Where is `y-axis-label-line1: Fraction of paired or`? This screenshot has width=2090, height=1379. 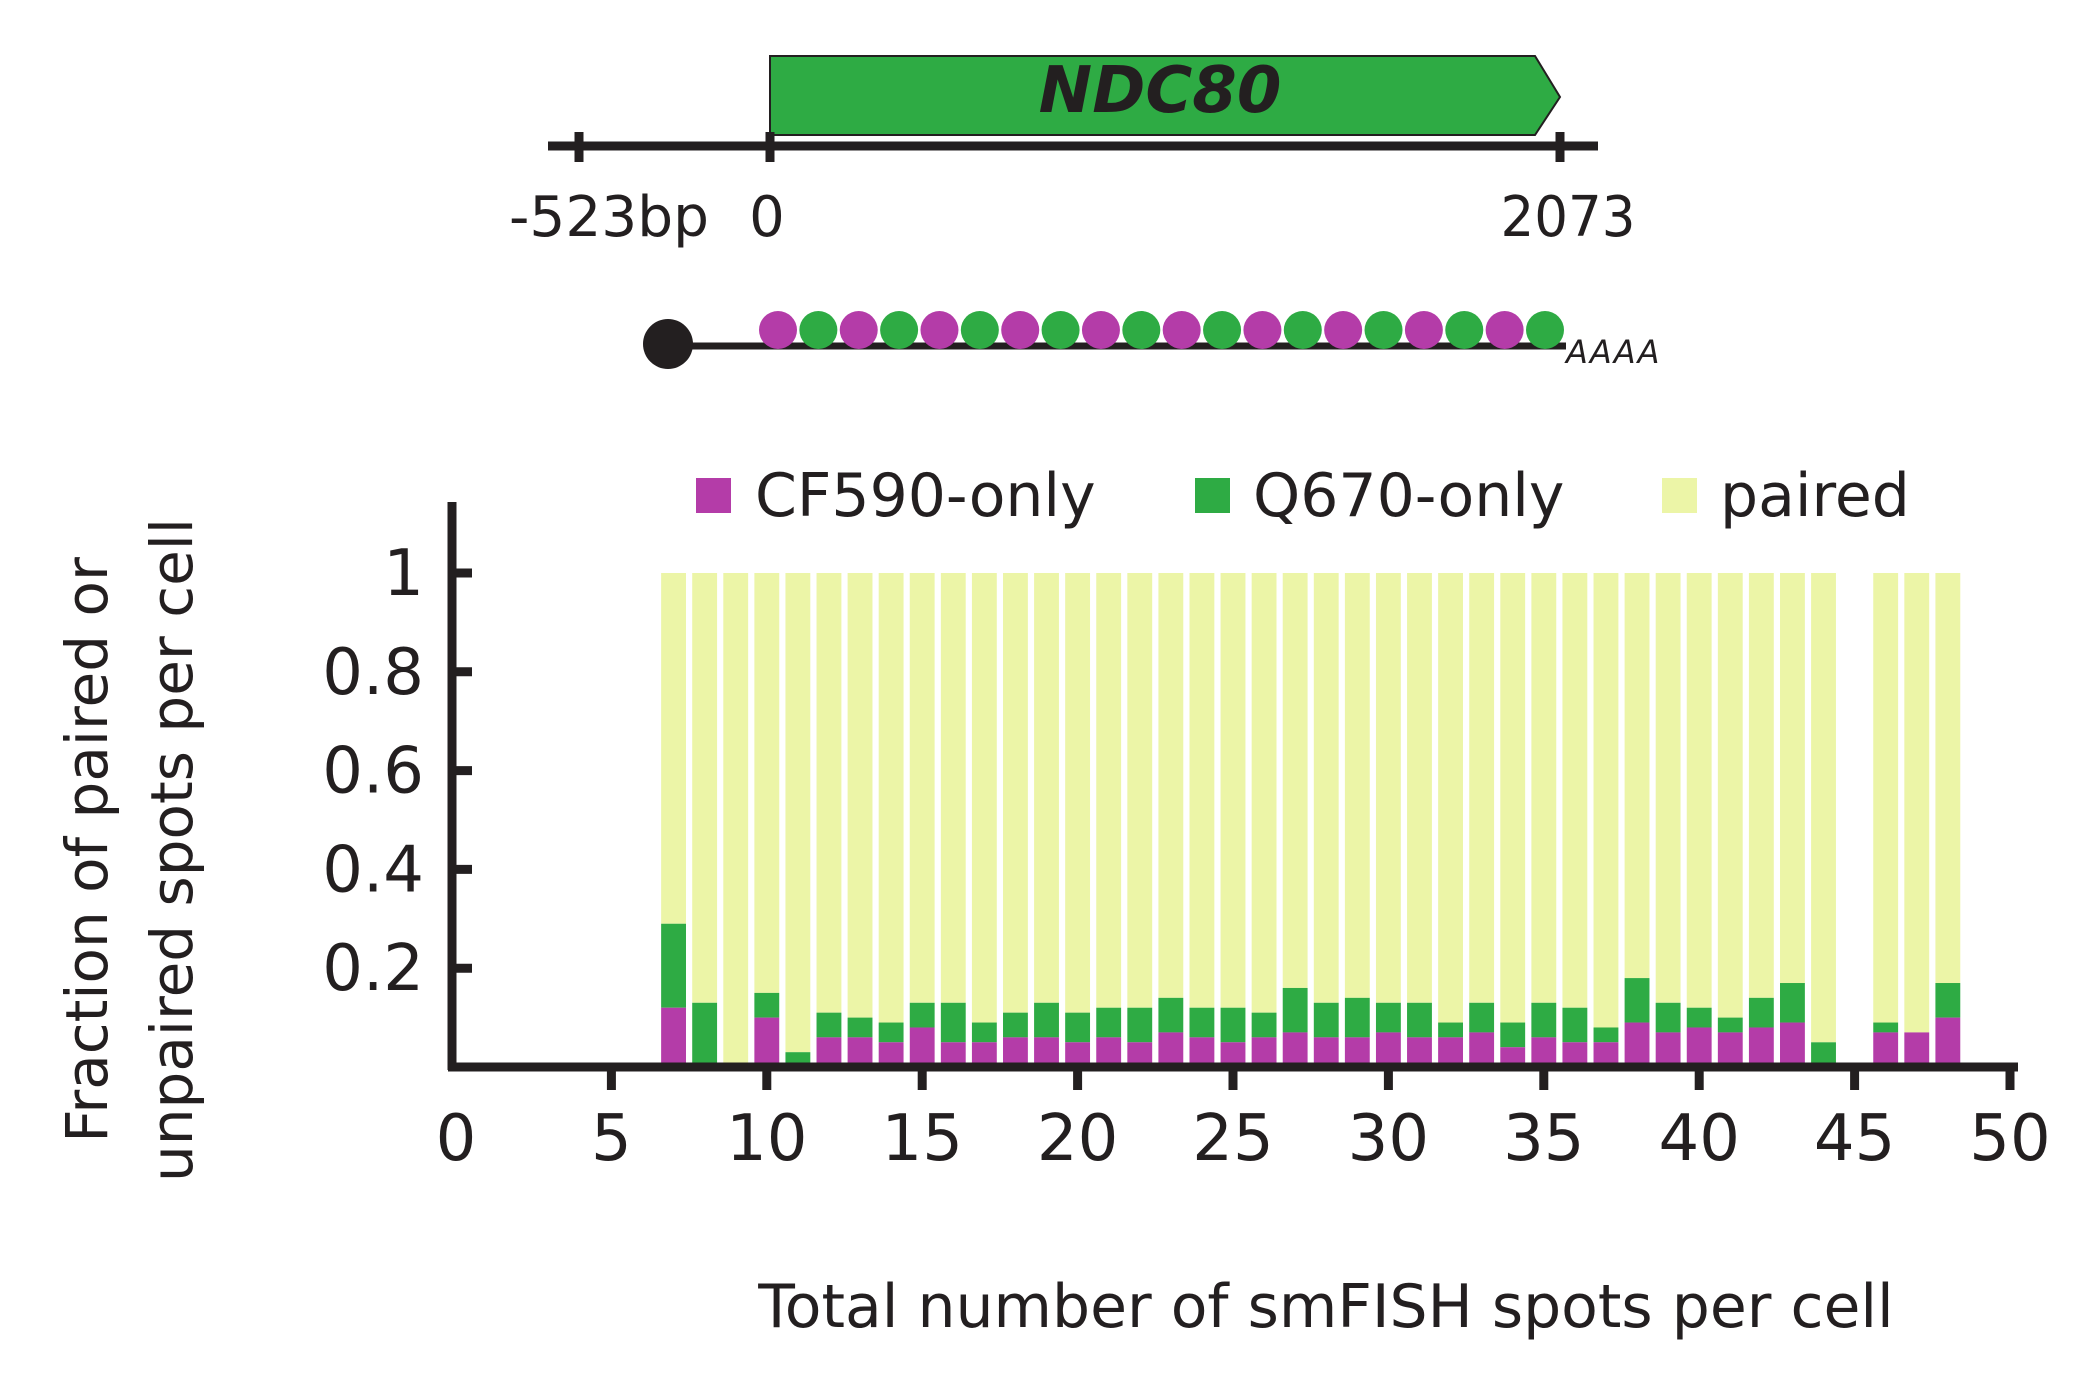 y-axis-label-line1: Fraction of paired or is located at coordinates (87, 850).